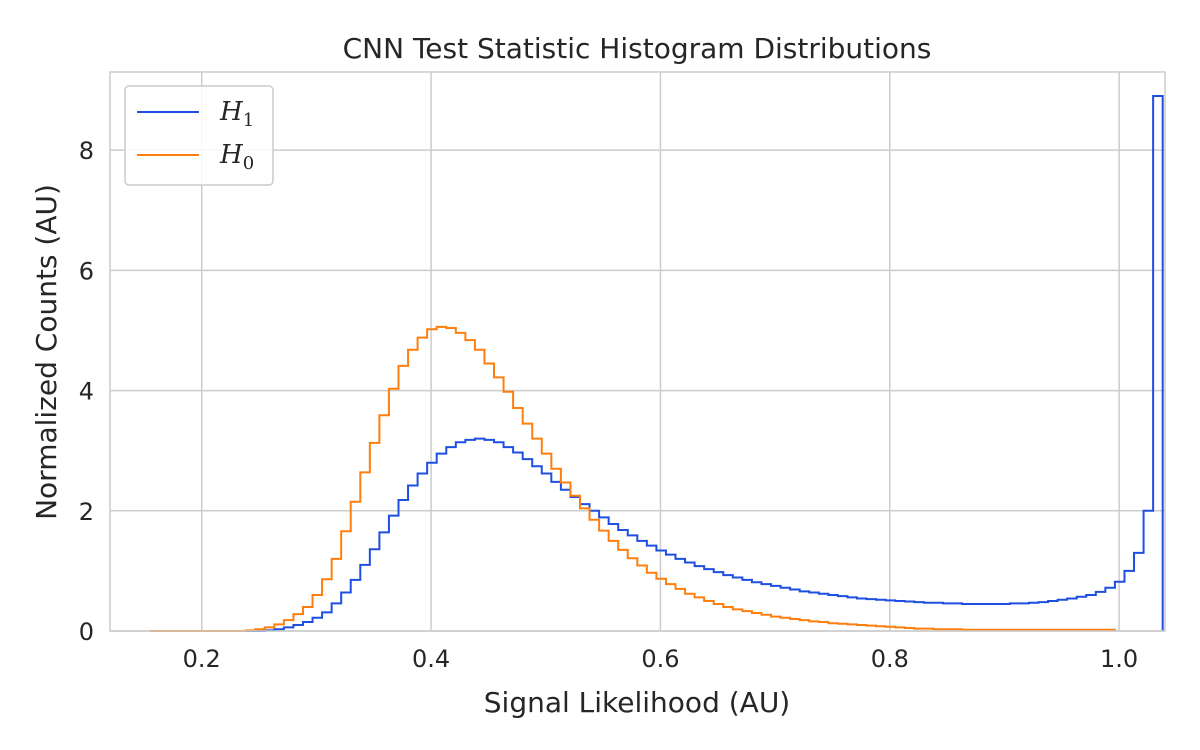 The height and width of the screenshot is (750, 1200). Describe the element at coordinates (86, 271) in the screenshot. I see `y-tick-label: 6` at that location.